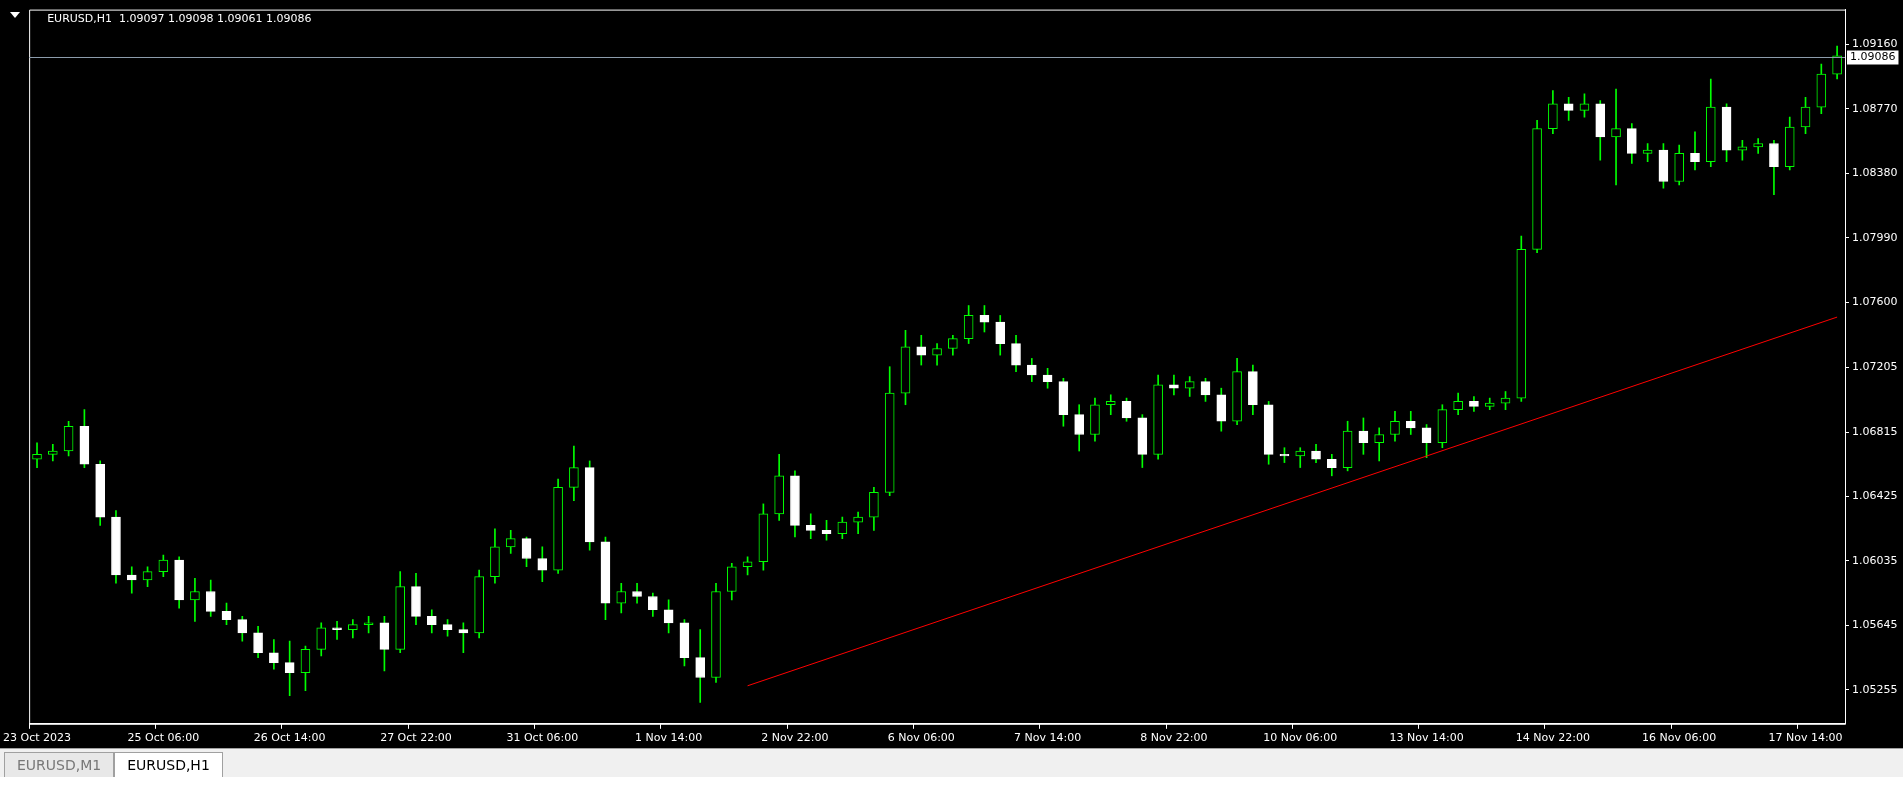 Image resolution: width=1903 pixels, height=802 pixels. Describe the element at coordinates (795, 738) in the screenshot. I see `x-tick-label: 2 Nov 22:00` at that location.